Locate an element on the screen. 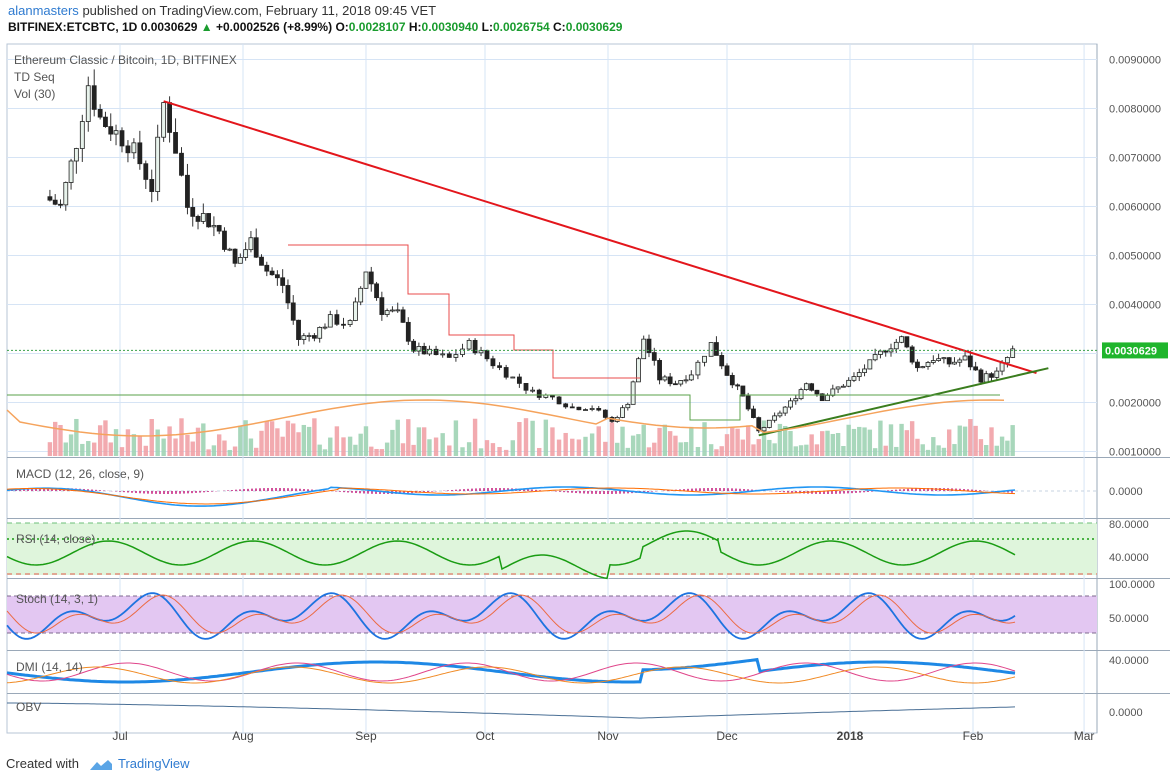  td-resistance-line is located at coordinates (464, 311).